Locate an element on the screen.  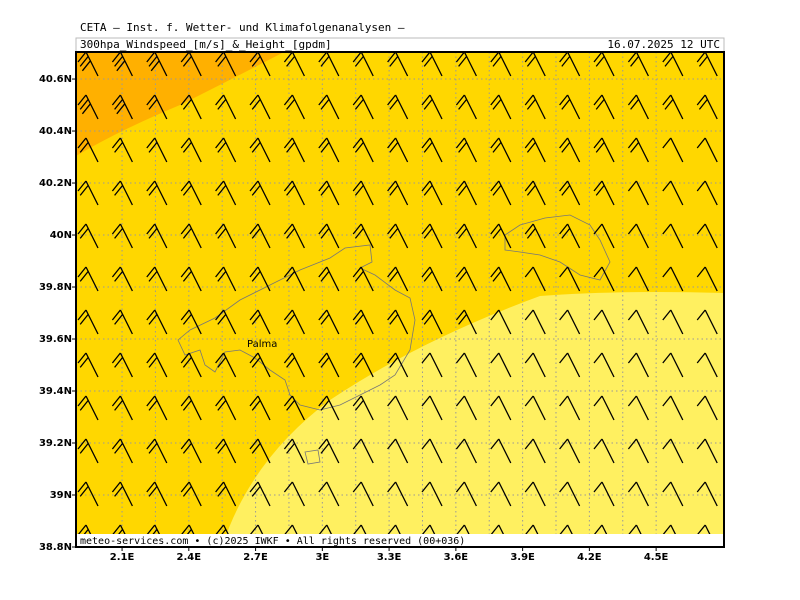
y-tick-label: 38.8N is located at coordinates (55, 547).